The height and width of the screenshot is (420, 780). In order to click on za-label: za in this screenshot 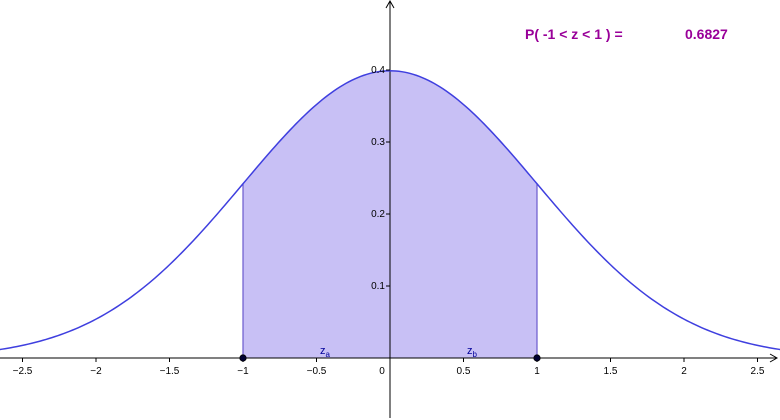, I will do `click(325, 352)`.